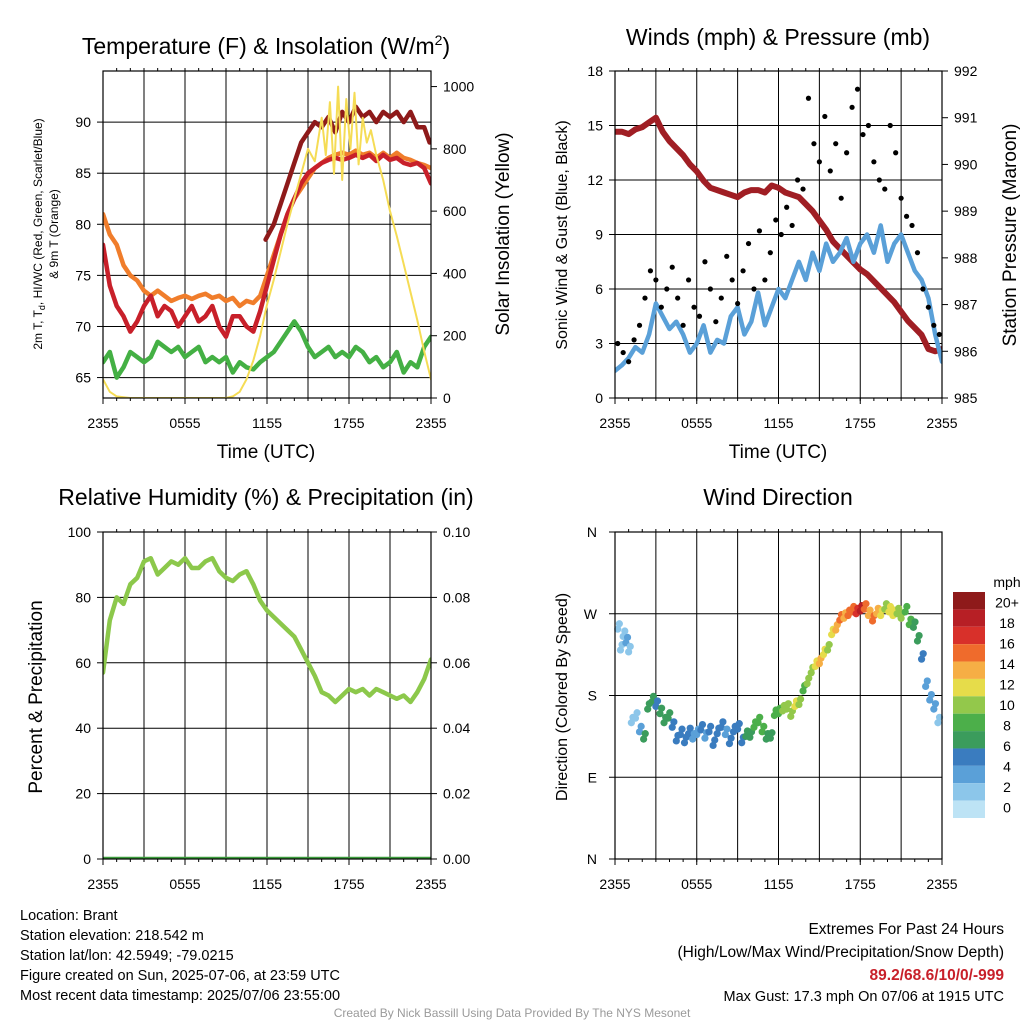 The width and height of the screenshot is (1024, 1024). I want to click on colorbar-label: 20+, so click(1007, 602).